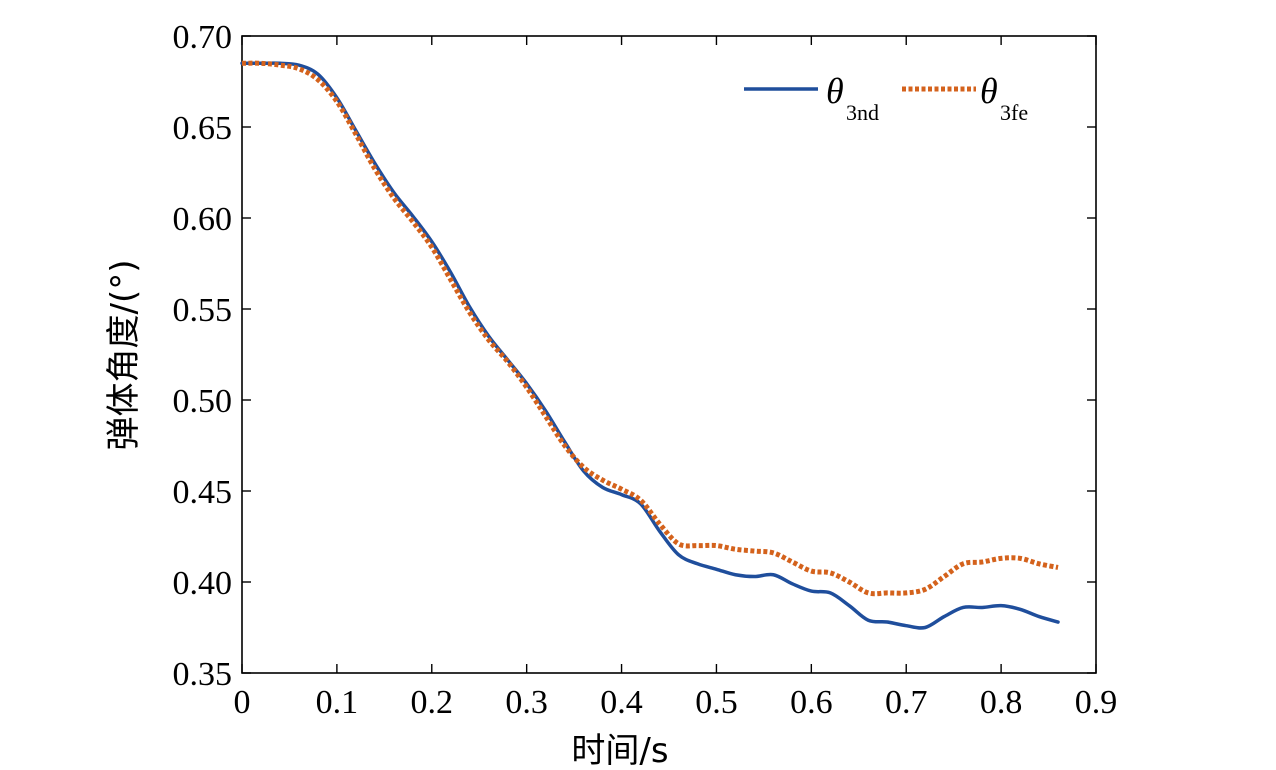 The width and height of the screenshot is (1276, 770). What do you see at coordinates (862, 112) in the screenshot?
I see `legend-subscript-3nd: 3nd` at bounding box center [862, 112].